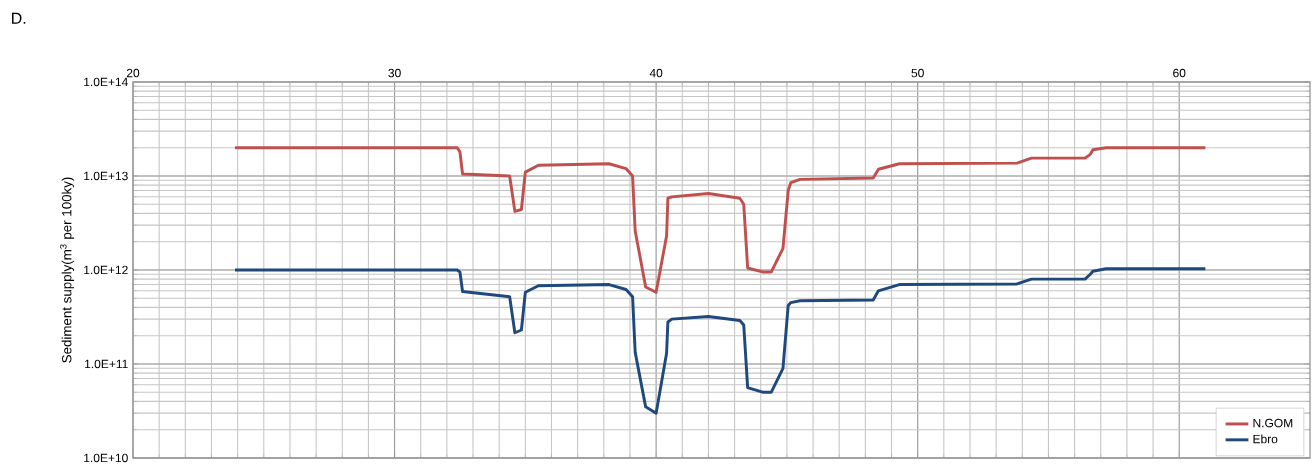 The width and height of the screenshot is (1316, 476). I want to click on y-tick-label: 1.0E+12, so click(106, 270).